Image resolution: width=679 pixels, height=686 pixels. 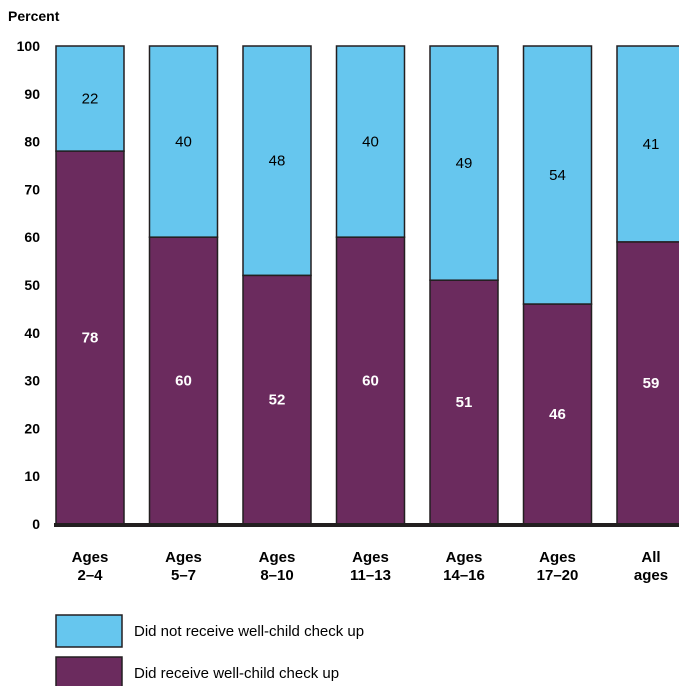 I want to click on y-axis-ticks: 0 10 20 30 40 50 60 70 80 90 100, so click(x=29, y=285).